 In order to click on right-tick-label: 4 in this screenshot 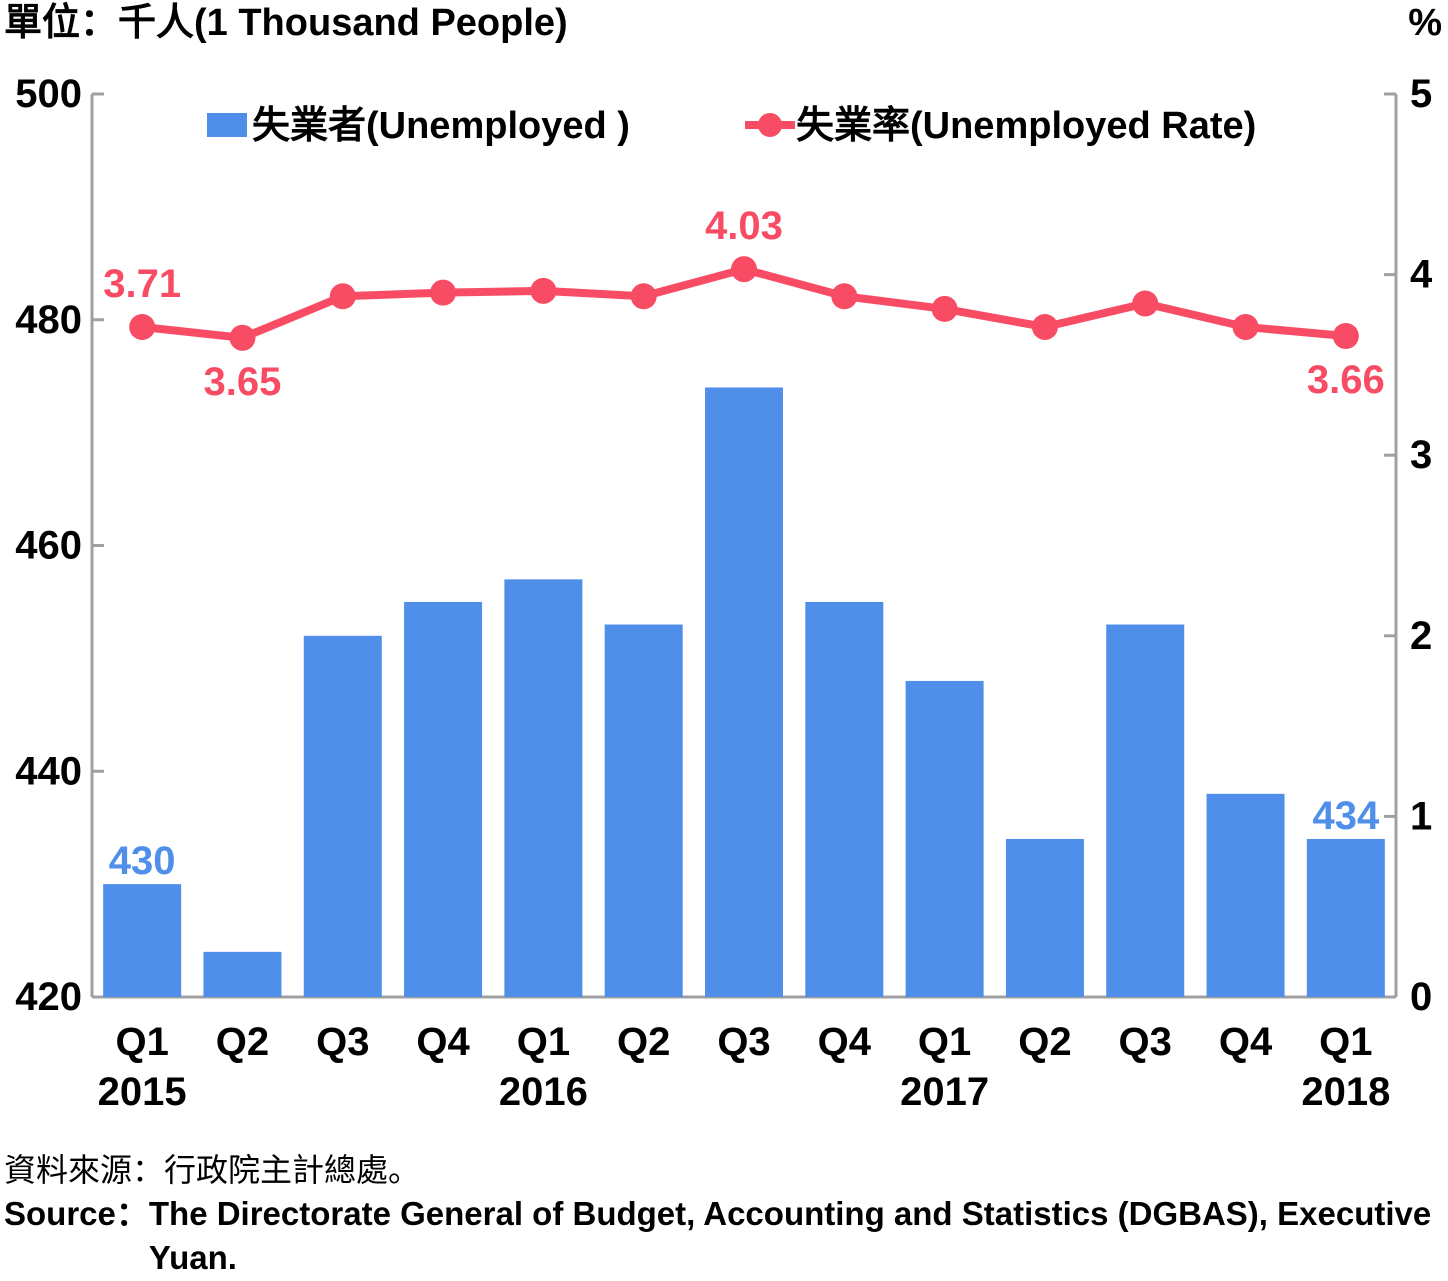, I will do `click(1421, 275)`.